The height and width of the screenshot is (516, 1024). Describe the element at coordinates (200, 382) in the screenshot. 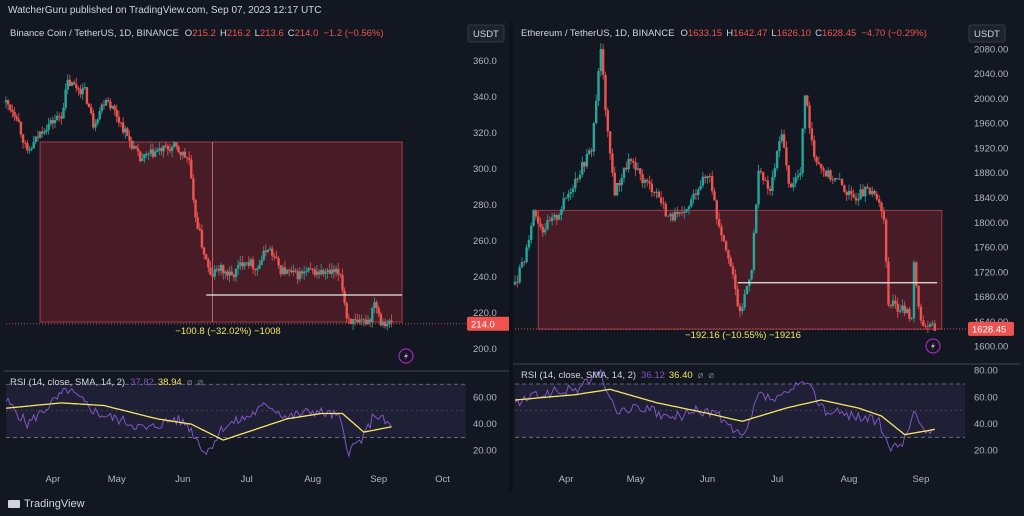

I see `settings-icon: ⌀` at that location.